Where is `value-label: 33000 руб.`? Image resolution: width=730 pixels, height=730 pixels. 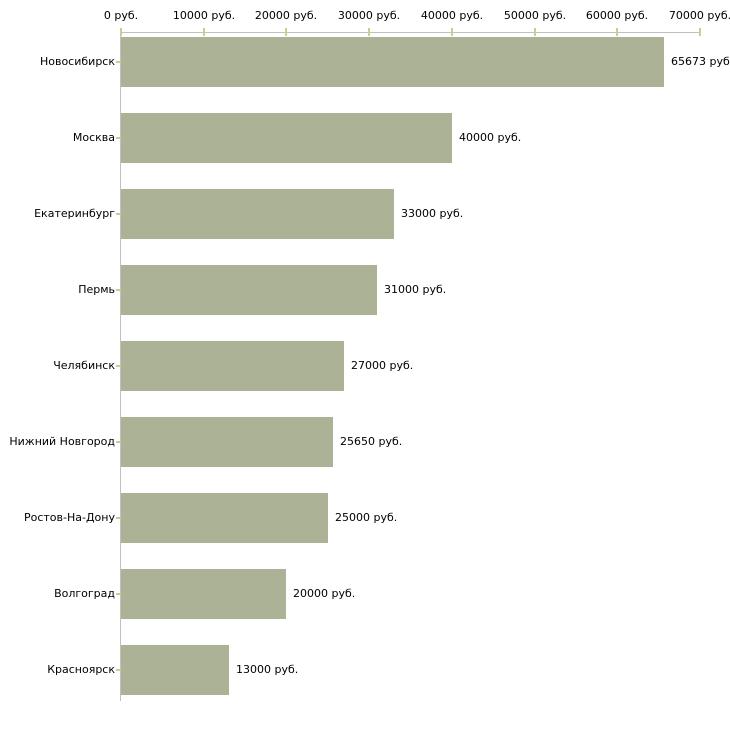 value-label: 33000 руб. is located at coordinates (432, 213).